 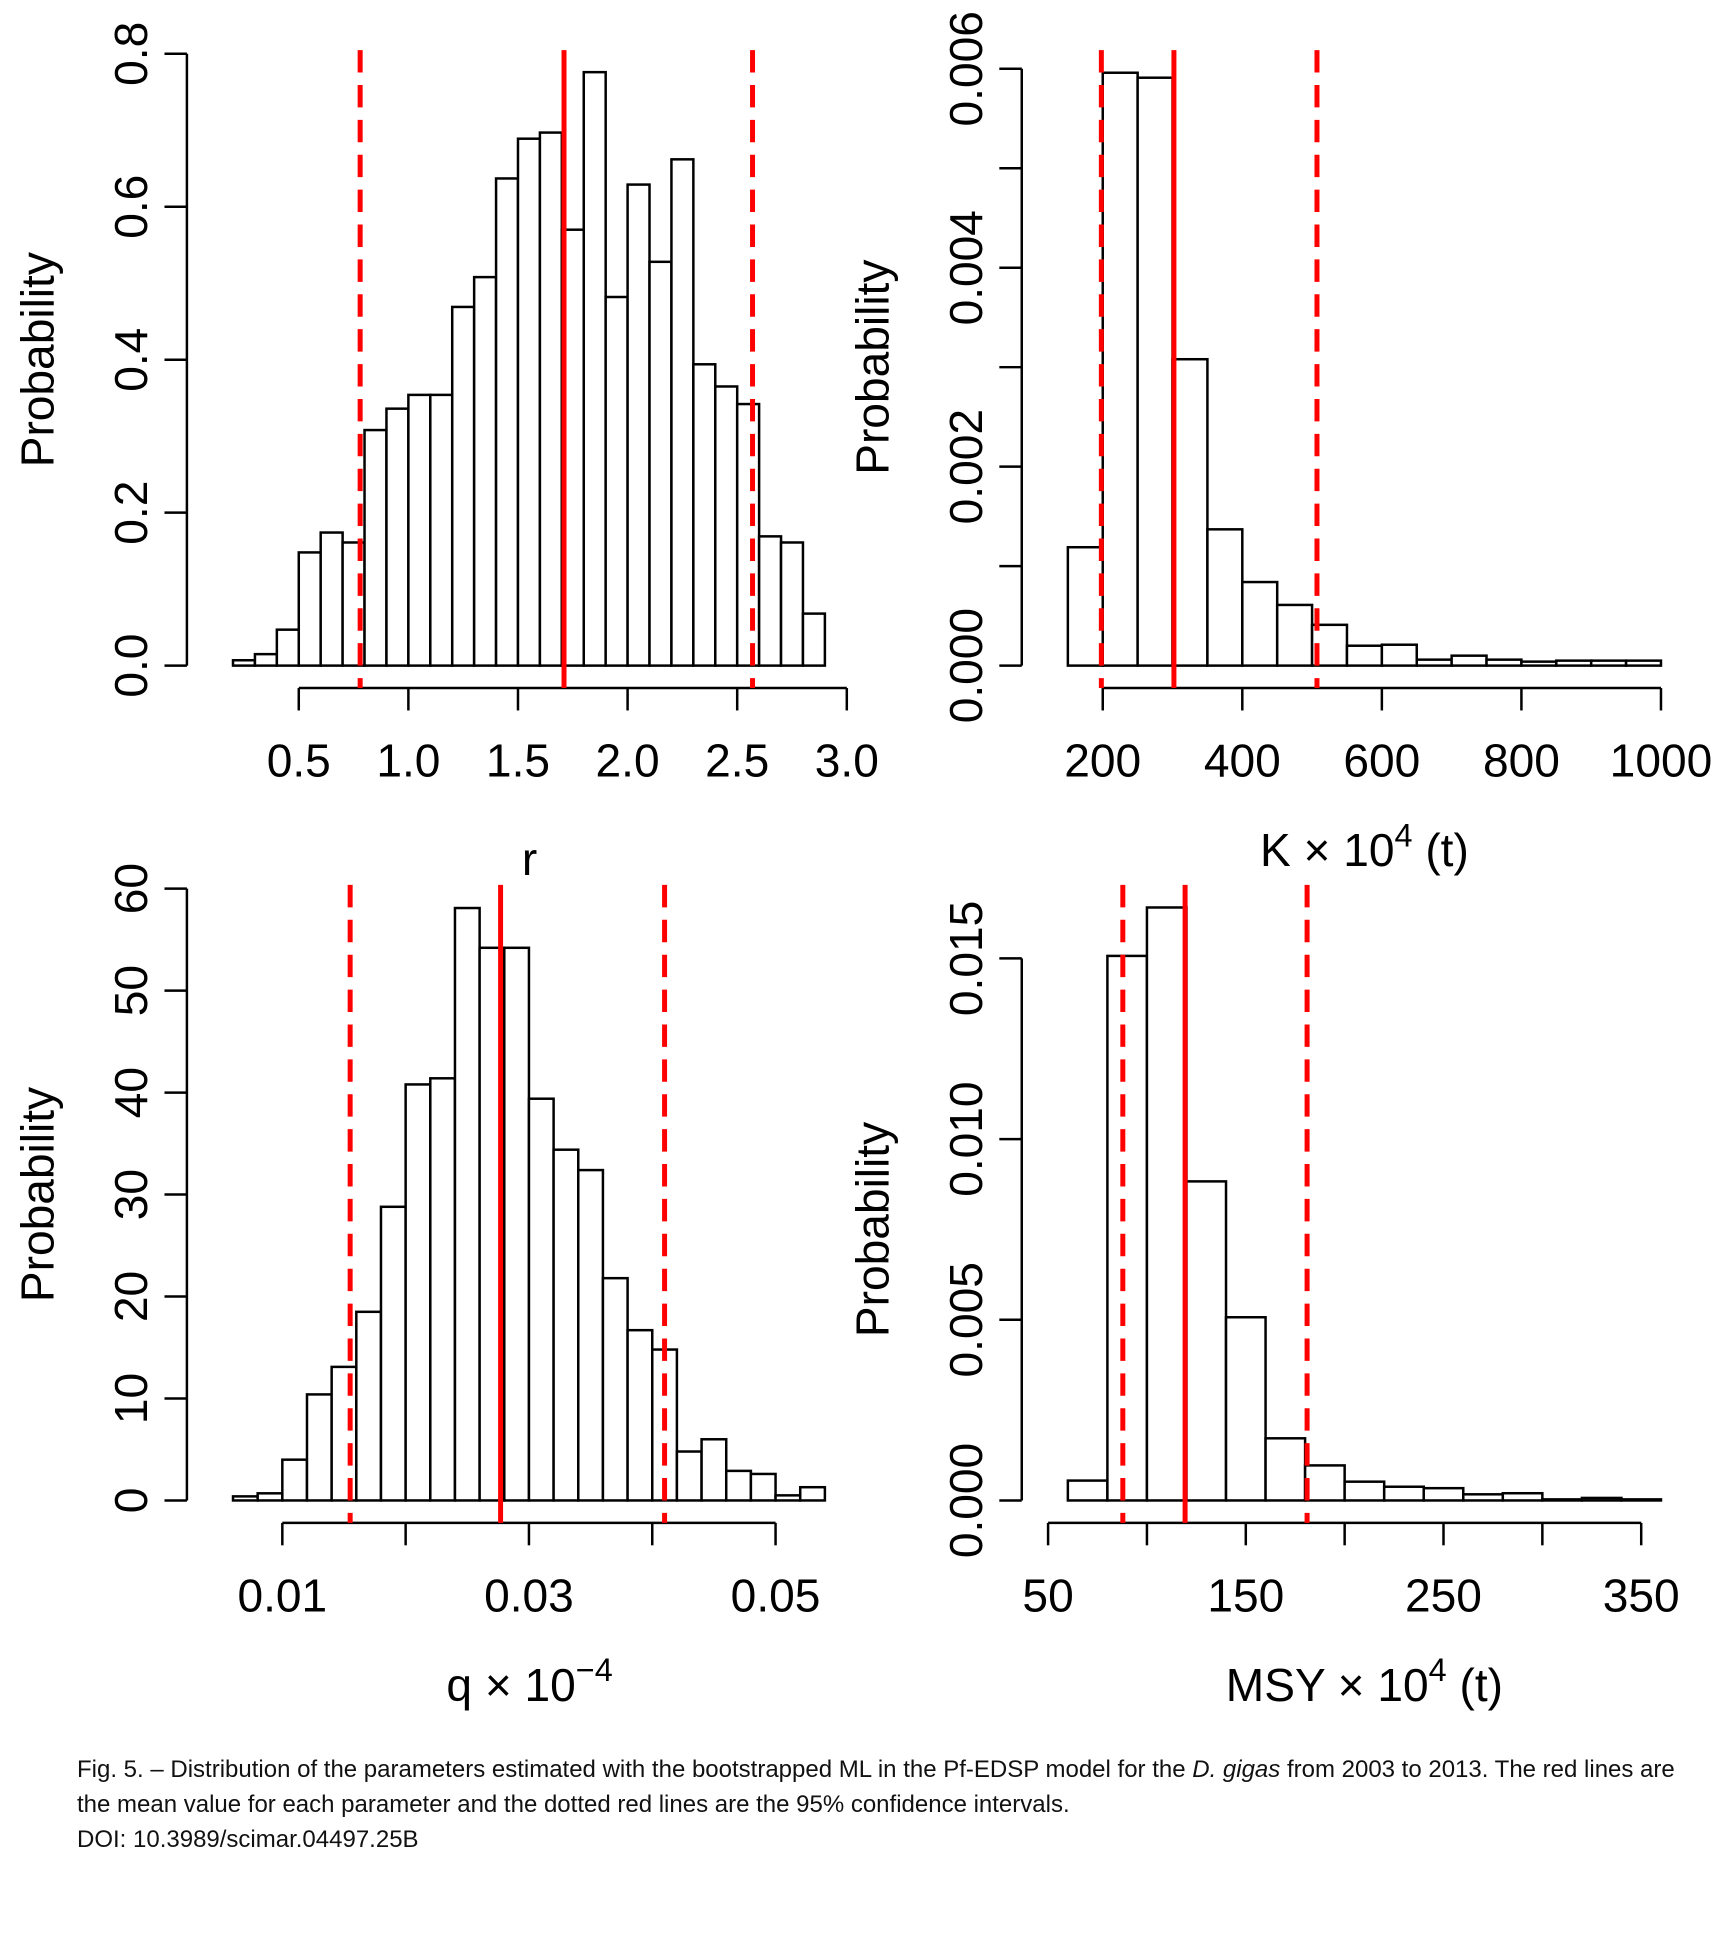 What do you see at coordinates (529, 1595) in the screenshot?
I see `x-tick-label: 0.03` at bounding box center [529, 1595].